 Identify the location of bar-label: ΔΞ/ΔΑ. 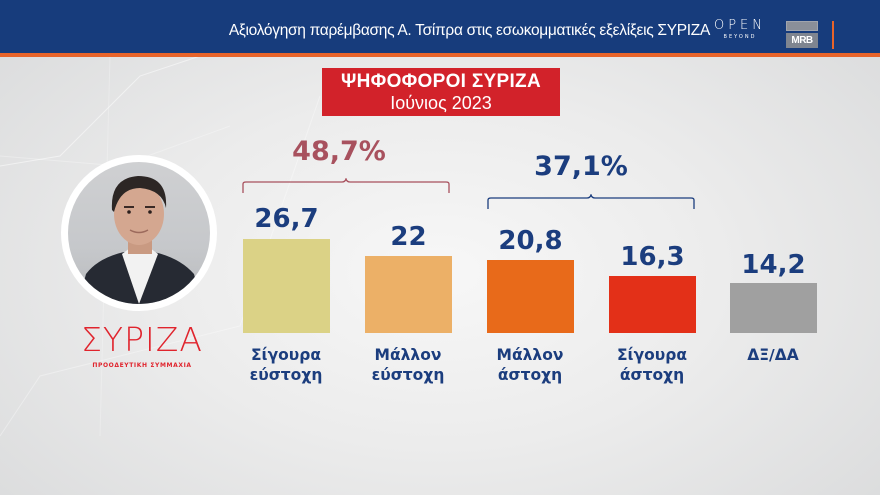
(773, 355).